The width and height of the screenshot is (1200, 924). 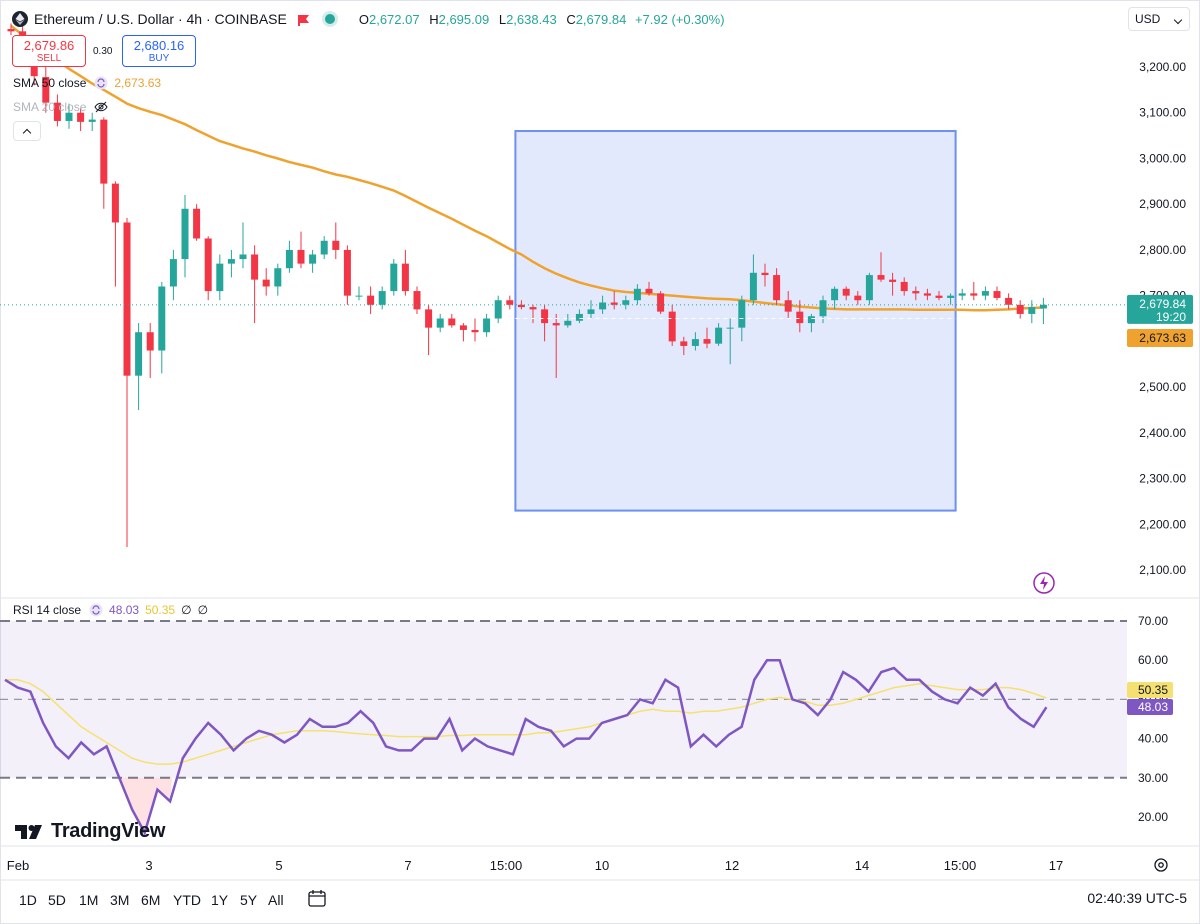 What do you see at coordinates (1162, 250) in the screenshot?
I see `price-tick-label: 2,800.00` at bounding box center [1162, 250].